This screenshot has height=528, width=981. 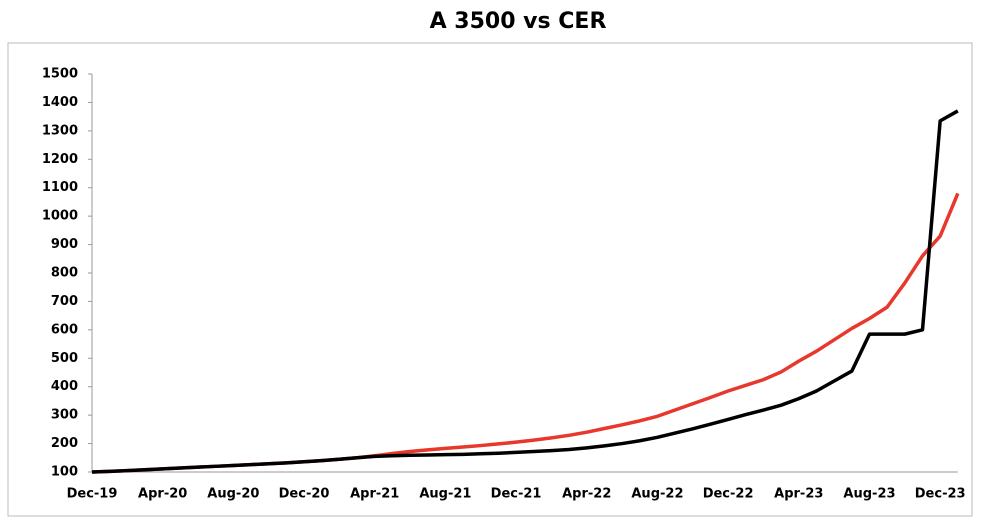 What do you see at coordinates (60, 216) in the screenshot?
I see `y-tick-label: 1000` at bounding box center [60, 216].